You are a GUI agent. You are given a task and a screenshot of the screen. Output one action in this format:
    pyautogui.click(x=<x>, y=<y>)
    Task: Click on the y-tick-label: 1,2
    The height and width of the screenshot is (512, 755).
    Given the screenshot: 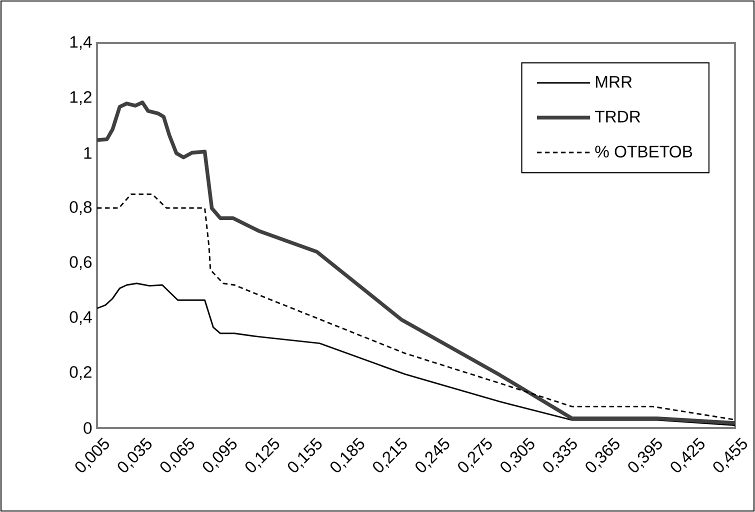 What is the action you would take?
    pyautogui.click(x=81, y=98)
    